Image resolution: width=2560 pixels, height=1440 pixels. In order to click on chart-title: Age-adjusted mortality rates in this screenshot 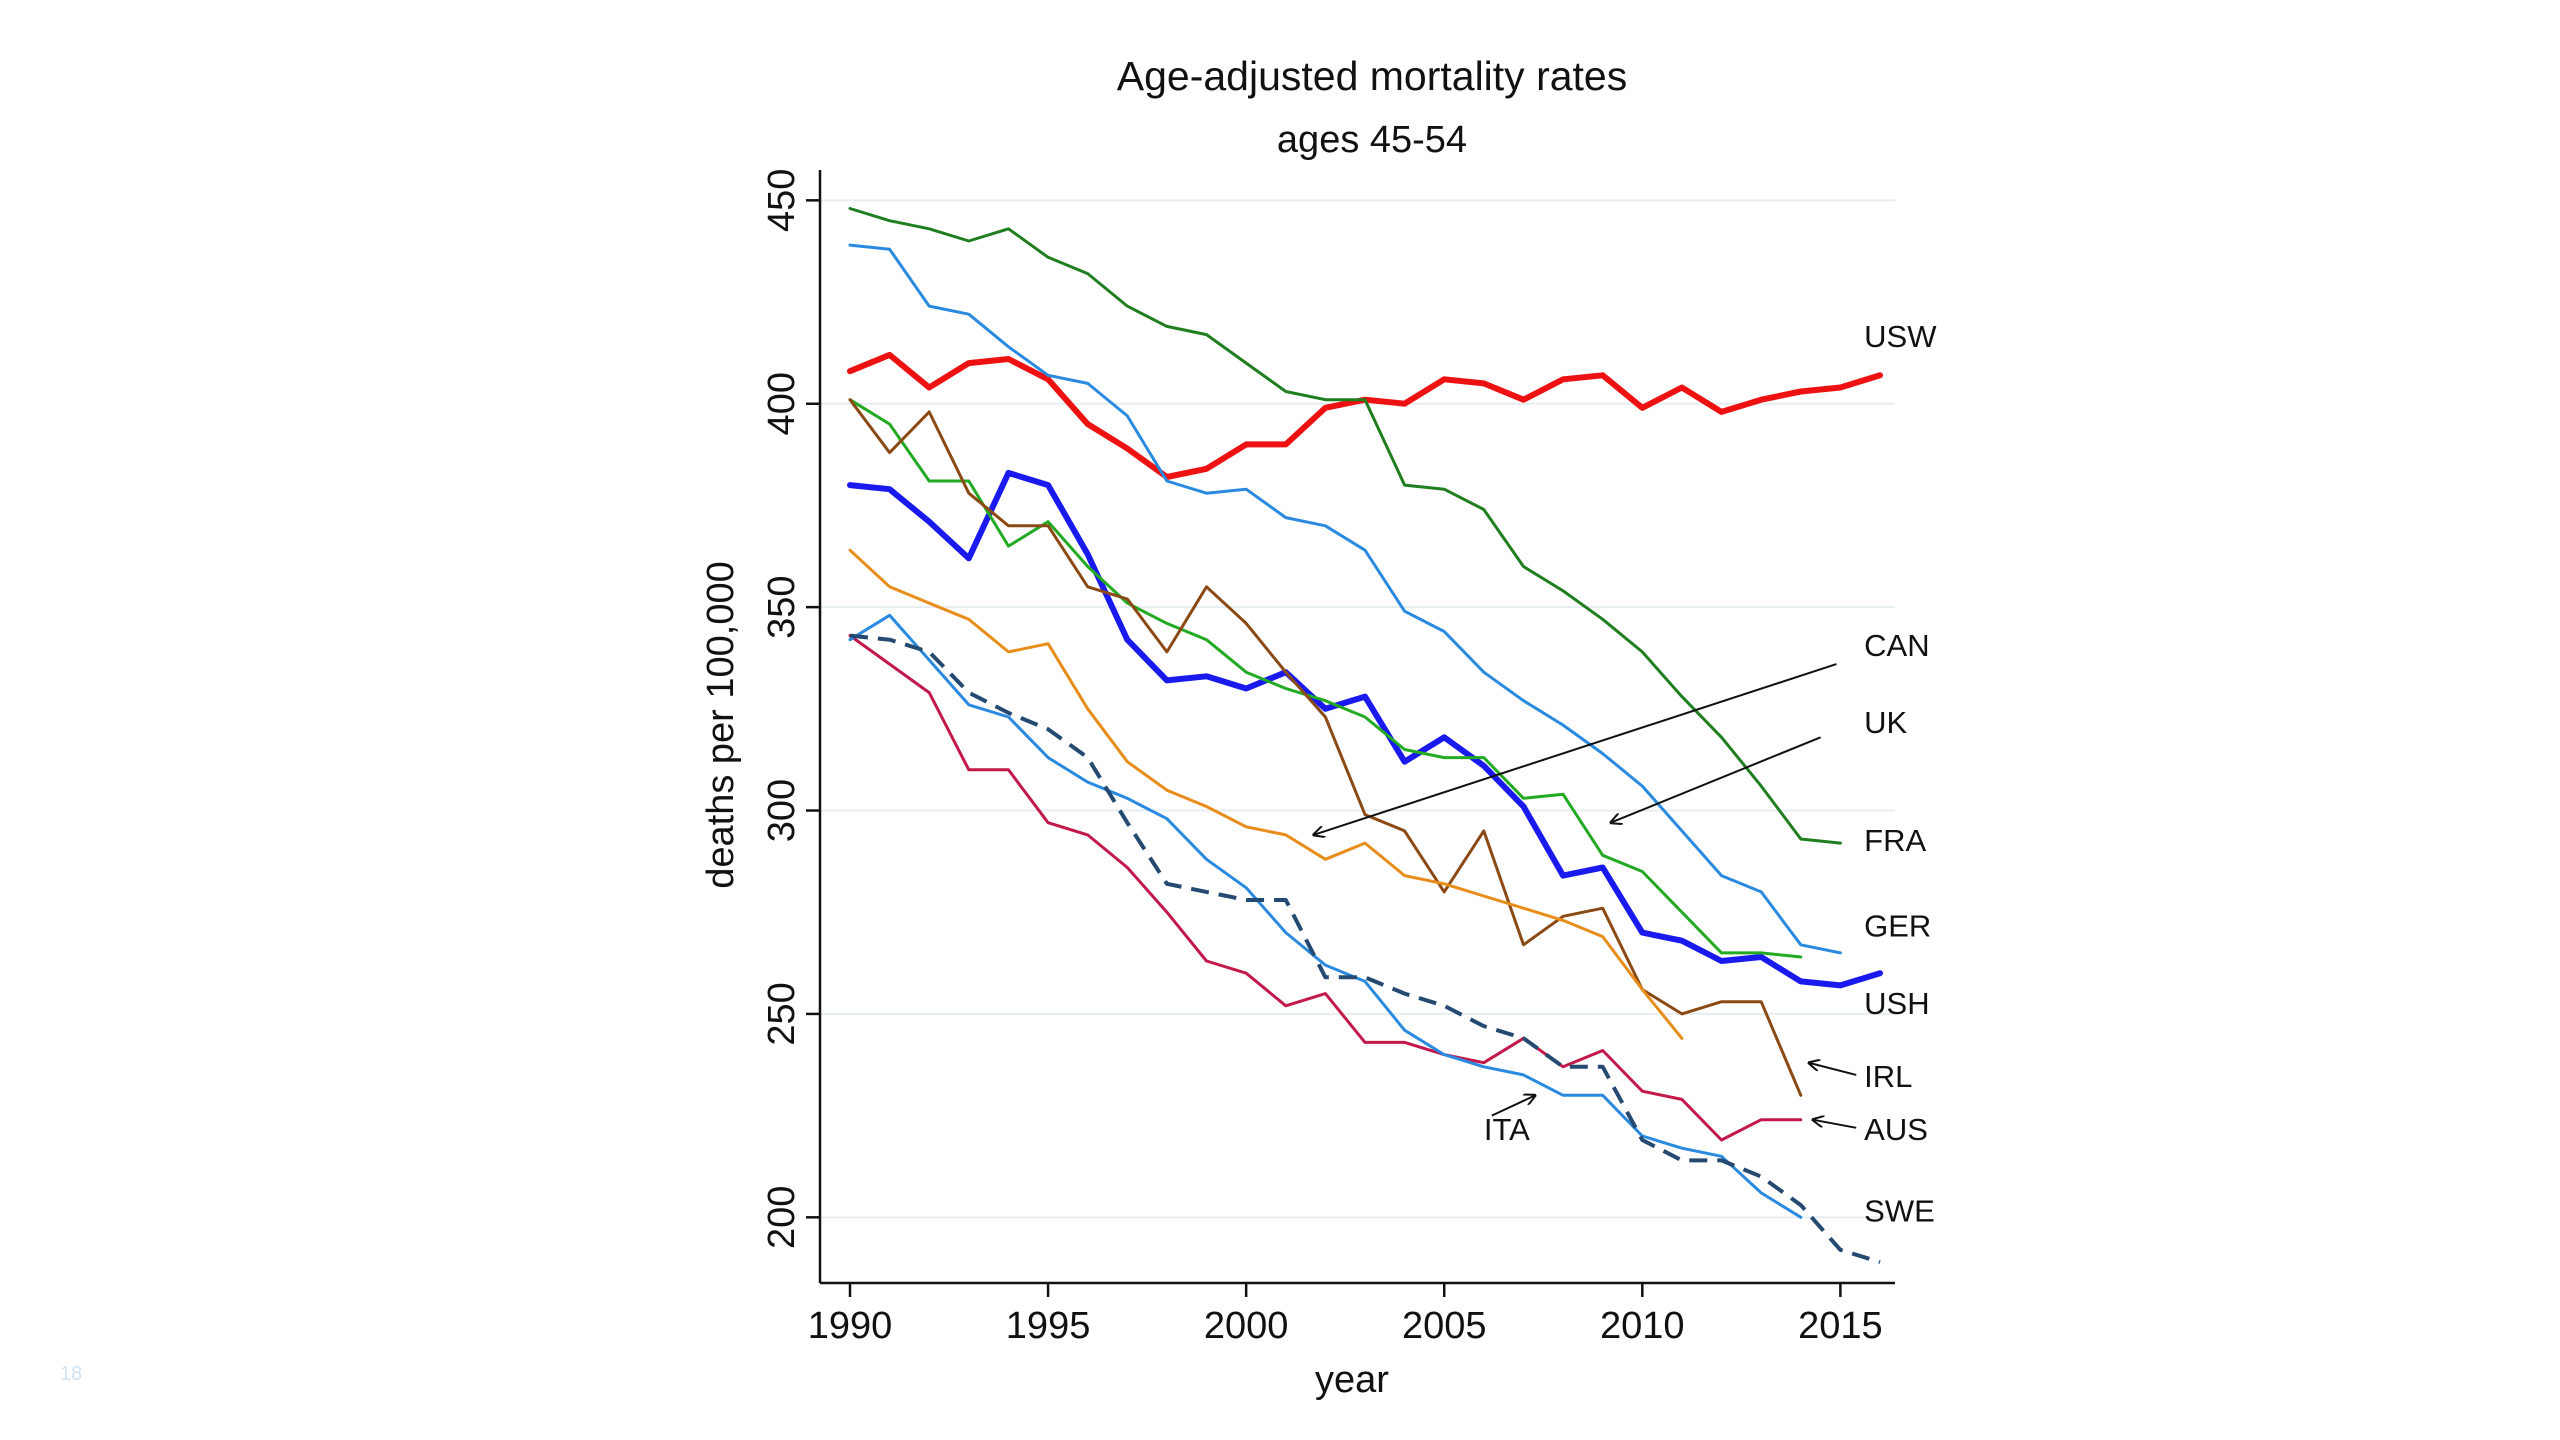, I will do `click(1372, 76)`.